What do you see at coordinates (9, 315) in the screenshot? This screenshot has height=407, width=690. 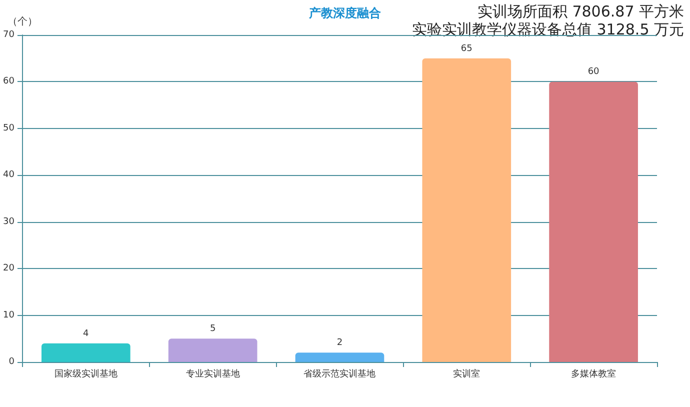 I see `y-tick-label: 10` at bounding box center [9, 315].